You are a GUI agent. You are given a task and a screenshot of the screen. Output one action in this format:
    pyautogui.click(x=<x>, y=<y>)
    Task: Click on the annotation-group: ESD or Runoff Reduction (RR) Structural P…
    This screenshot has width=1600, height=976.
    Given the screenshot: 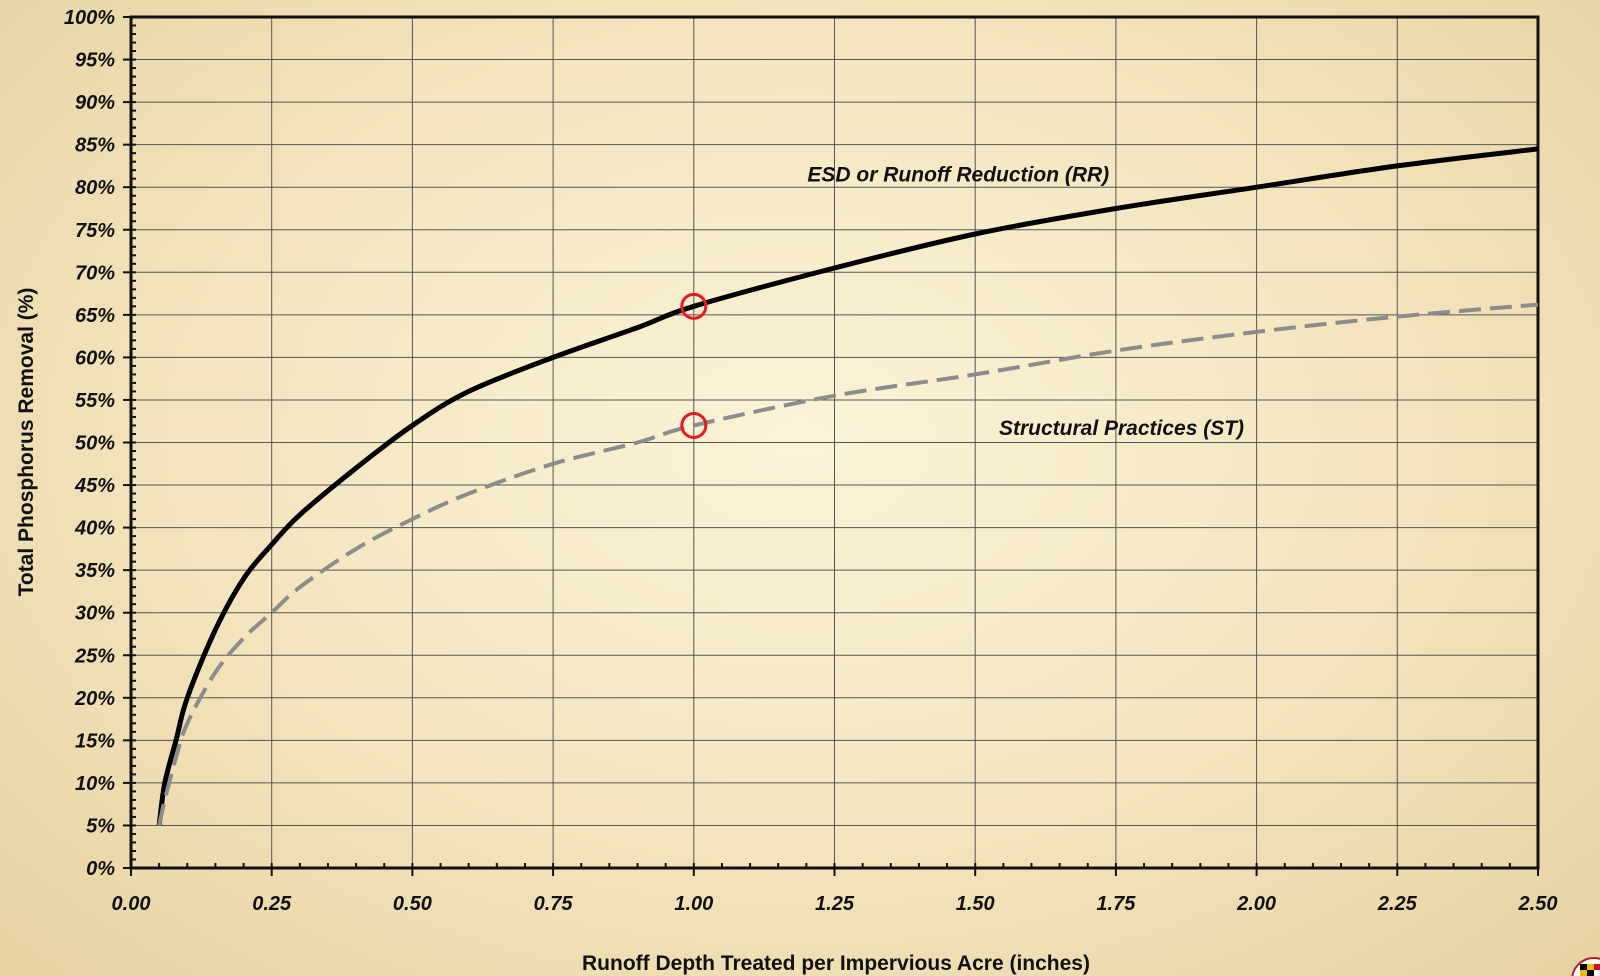 What is the action you would take?
    pyautogui.click(x=1025, y=301)
    